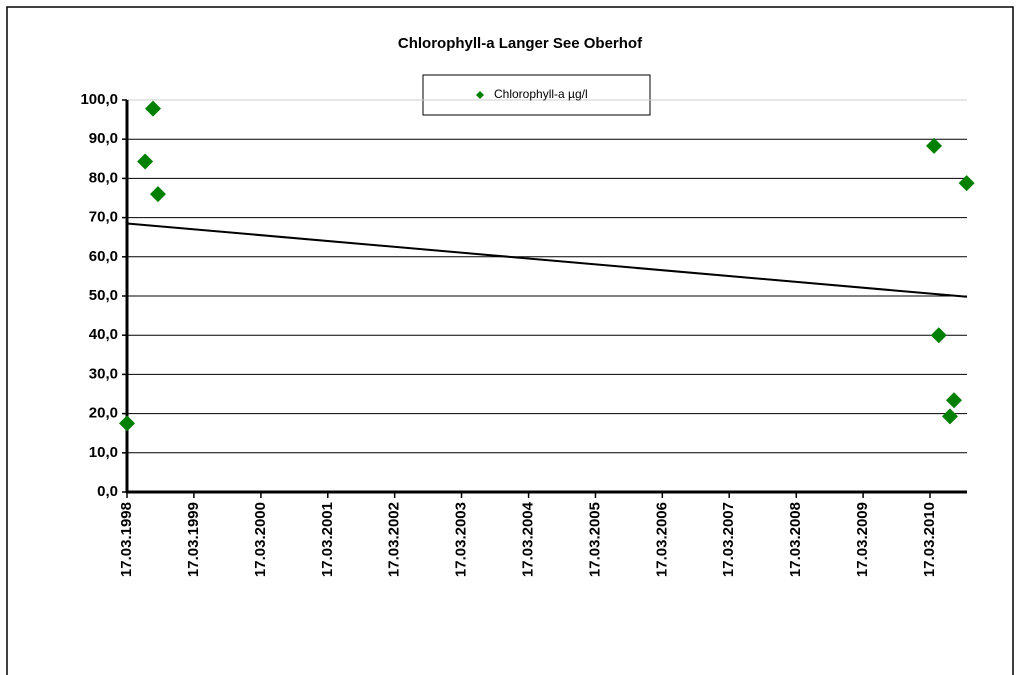 This screenshot has width=1021, height=675. What do you see at coordinates (394, 539) in the screenshot?
I see `x-tick-label: 17.03.2002` at bounding box center [394, 539].